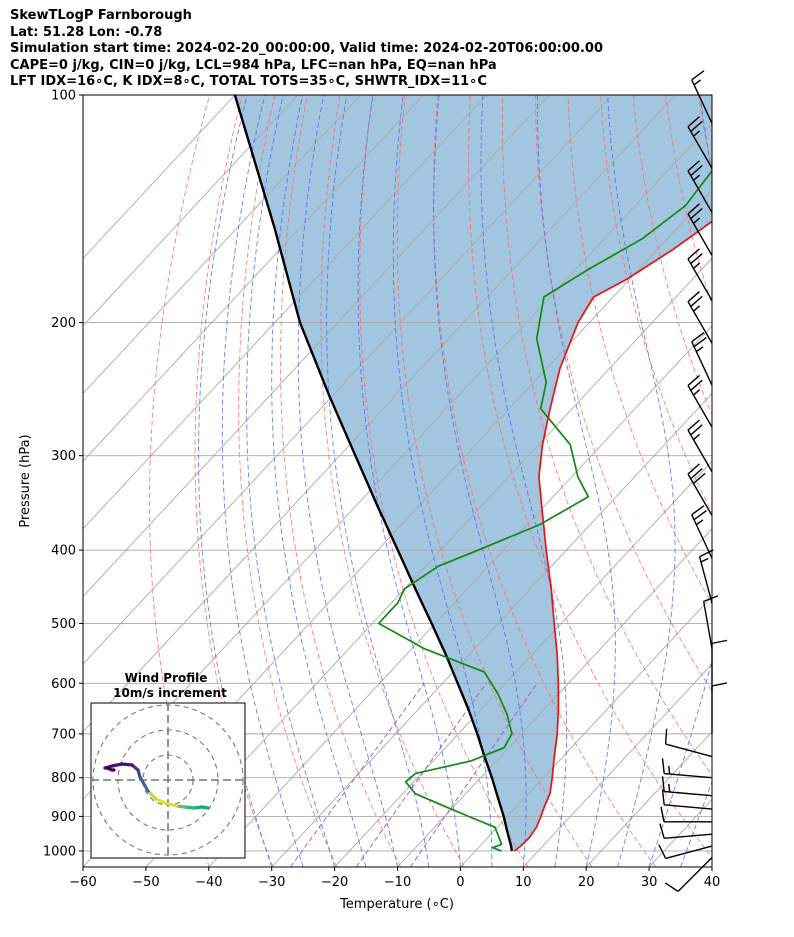 The height and width of the screenshot is (937, 794). Describe the element at coordinates (523, 882) in the screenshot. I see `x-tick-label: 10` at that location.